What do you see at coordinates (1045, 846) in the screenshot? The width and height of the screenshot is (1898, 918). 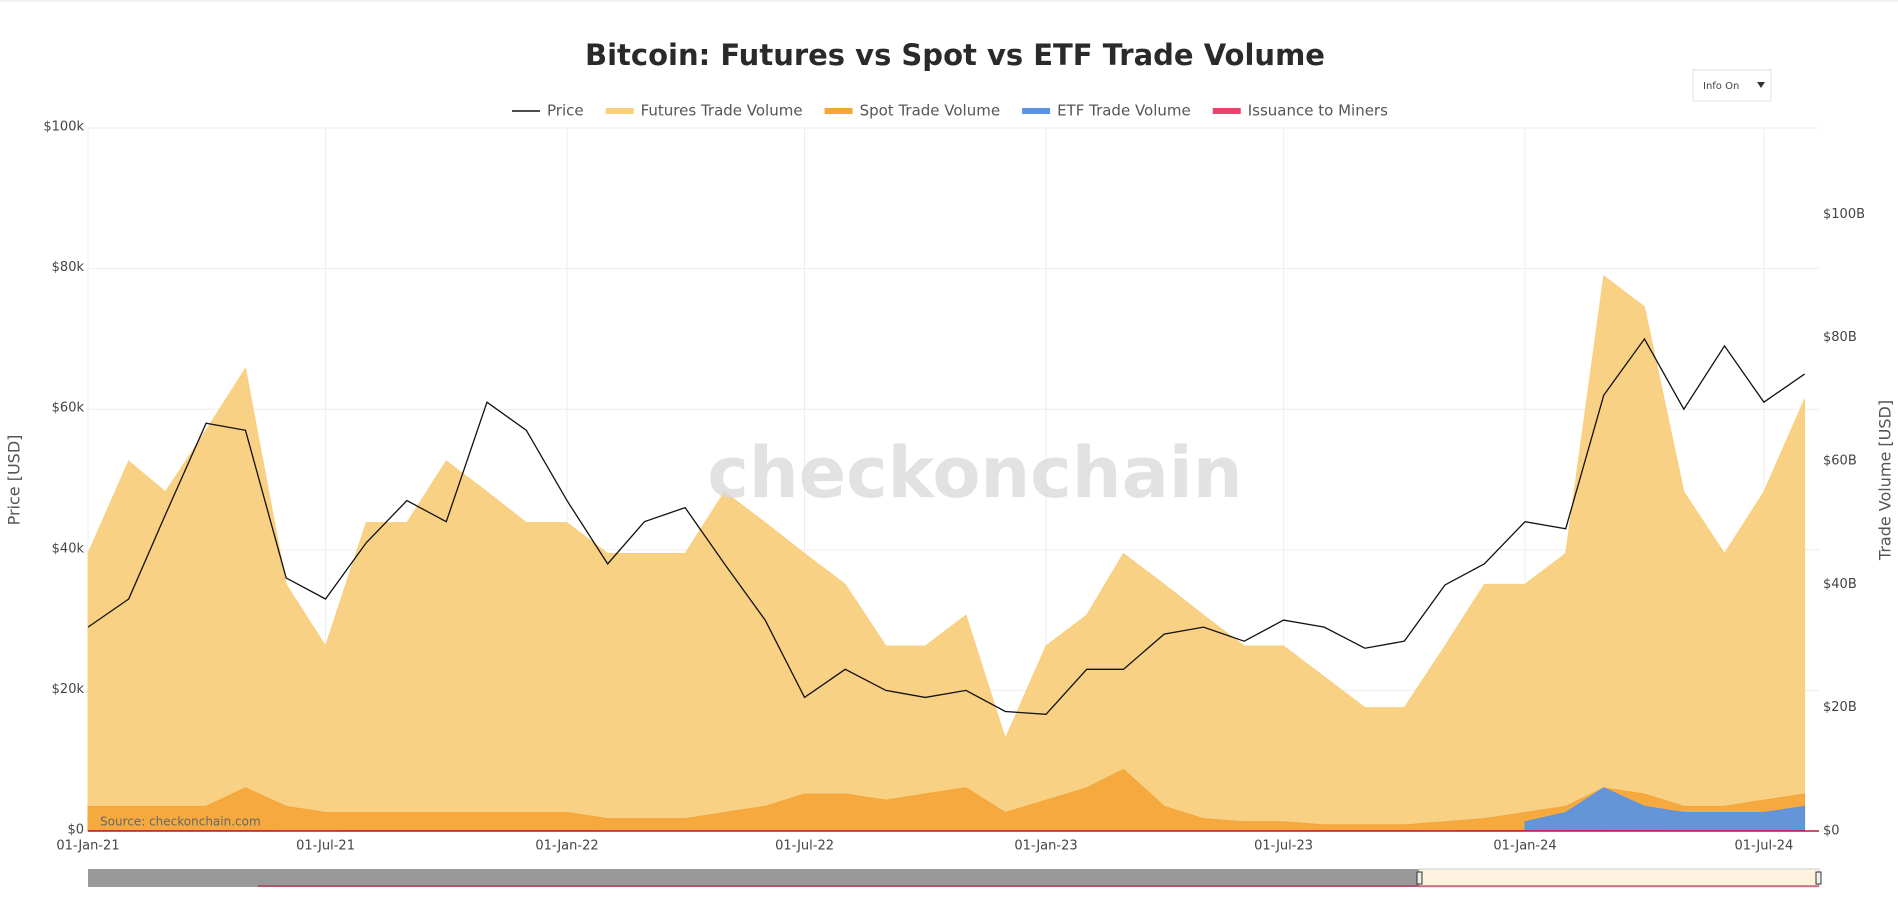 I see `x-tick-label: 01-Jan-23` at bounding box center [1045, 846].